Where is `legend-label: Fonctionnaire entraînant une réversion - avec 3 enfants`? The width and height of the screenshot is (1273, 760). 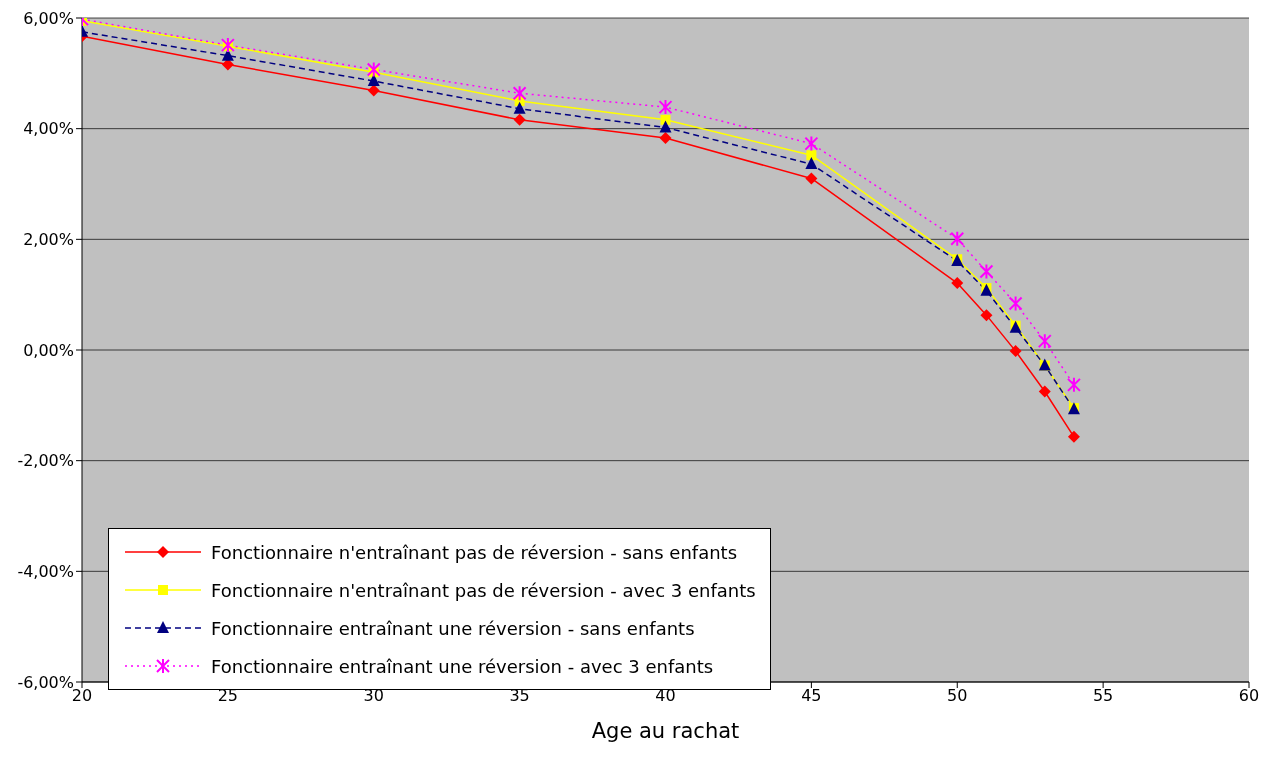
legend-label: Fonctionnaire entraînant une réversion - avec 3 enfants is located at coordinates (462, 666).